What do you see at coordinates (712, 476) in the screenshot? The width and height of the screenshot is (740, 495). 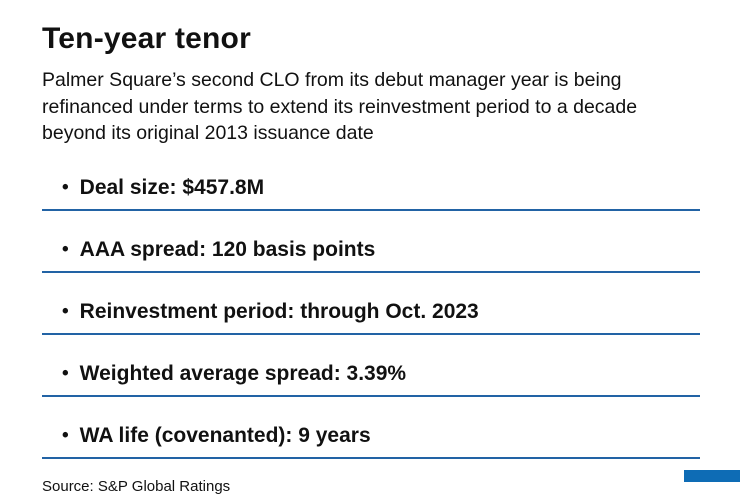 I see `accent-corner-block` at bounding box center [712, 476].